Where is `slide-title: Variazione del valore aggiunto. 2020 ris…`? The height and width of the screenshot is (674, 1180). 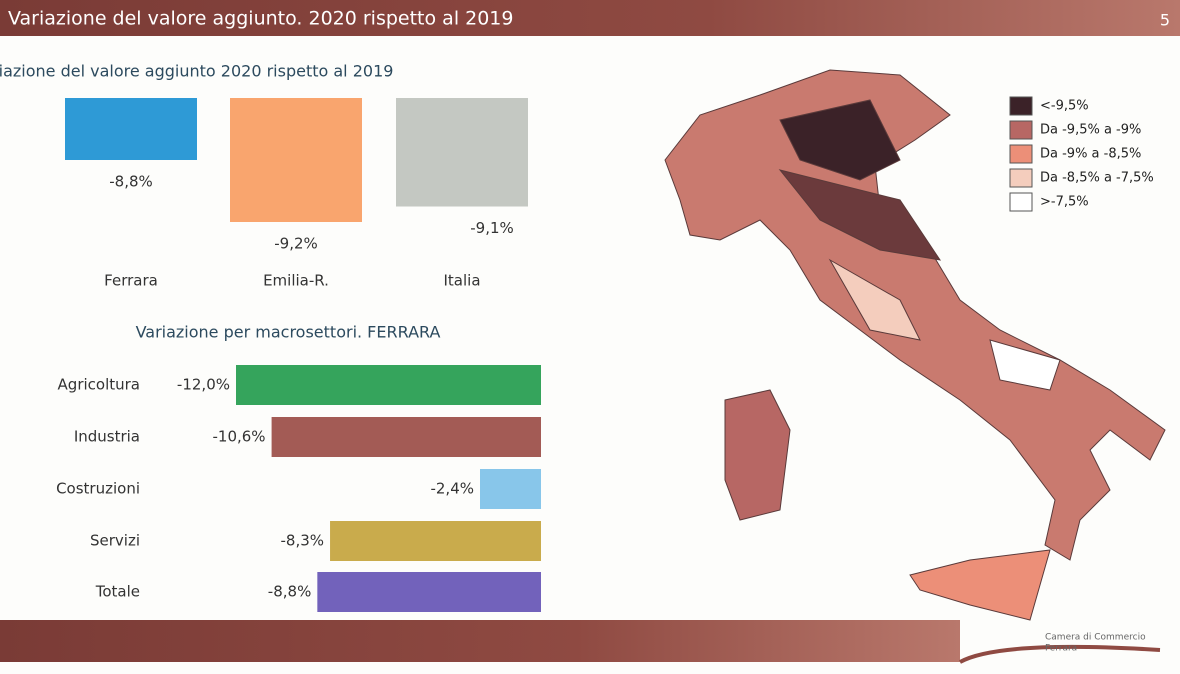
slide-title: Variazione del valore aggiunto. 2020 ris… is located at coordinates (261, 19).